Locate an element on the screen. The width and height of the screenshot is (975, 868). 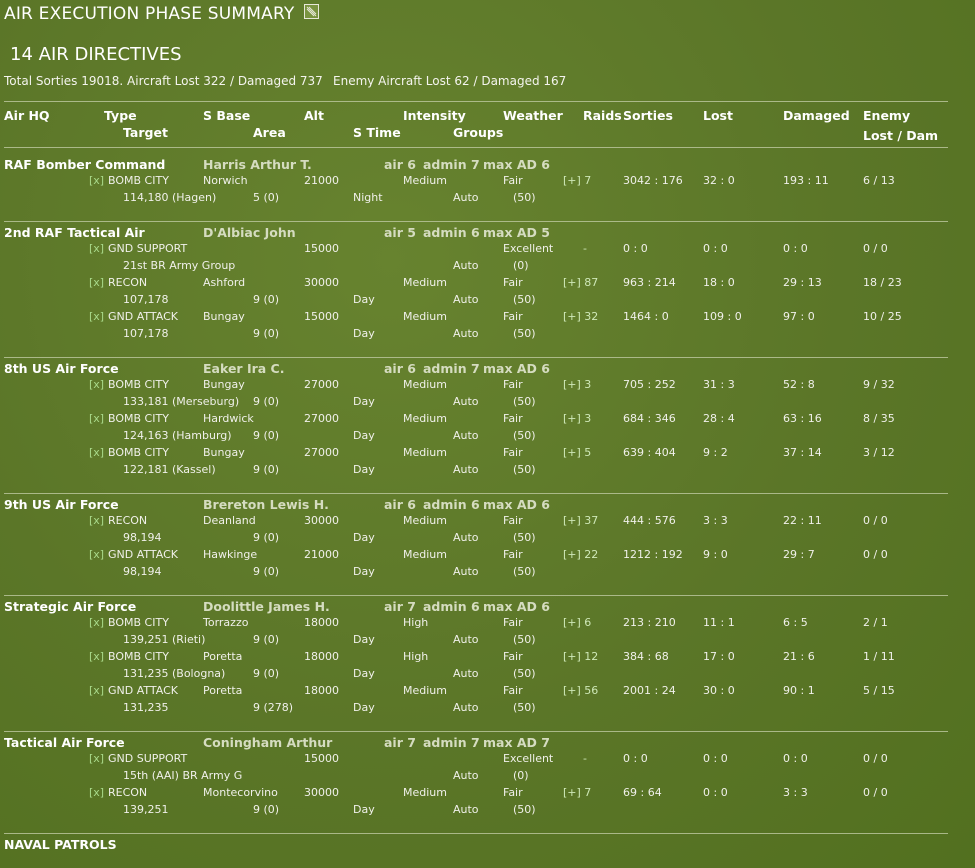
directive-enemy-losses: 0 / 0 is located at coordinates (875, 248).